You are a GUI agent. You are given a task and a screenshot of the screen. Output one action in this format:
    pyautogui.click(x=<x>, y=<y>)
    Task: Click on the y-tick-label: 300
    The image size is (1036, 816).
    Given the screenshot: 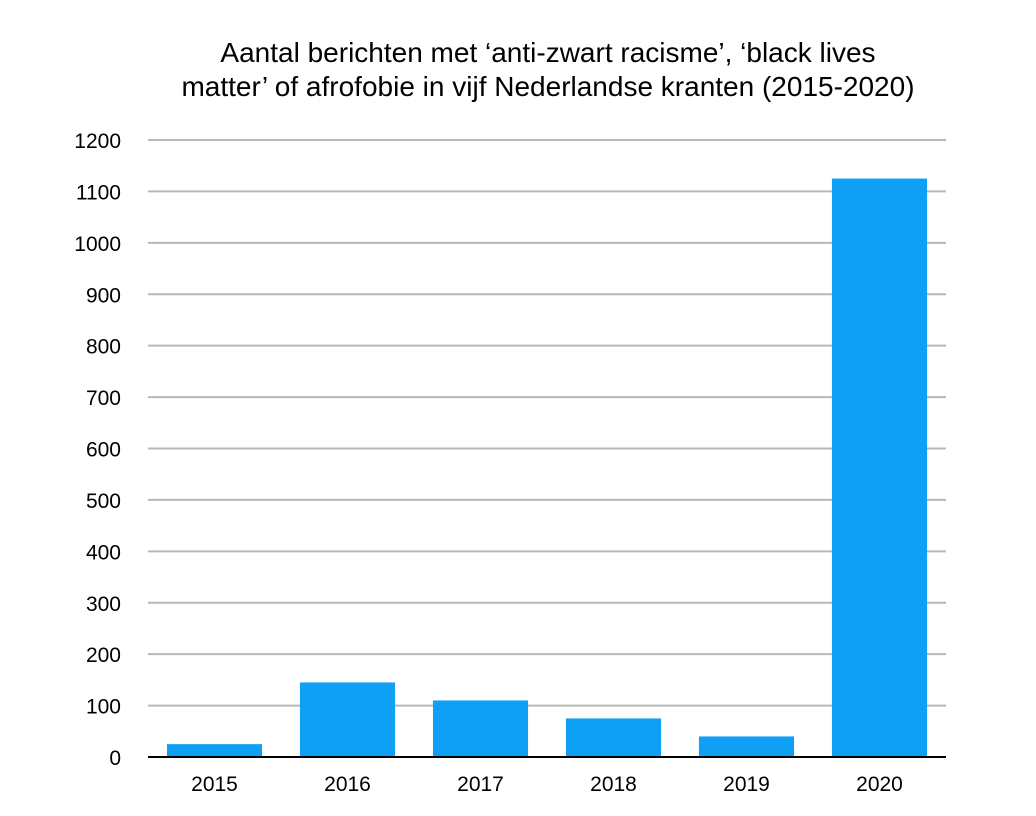 What is the action you would take?
    pyautogui.click(x=103, y=604)
    